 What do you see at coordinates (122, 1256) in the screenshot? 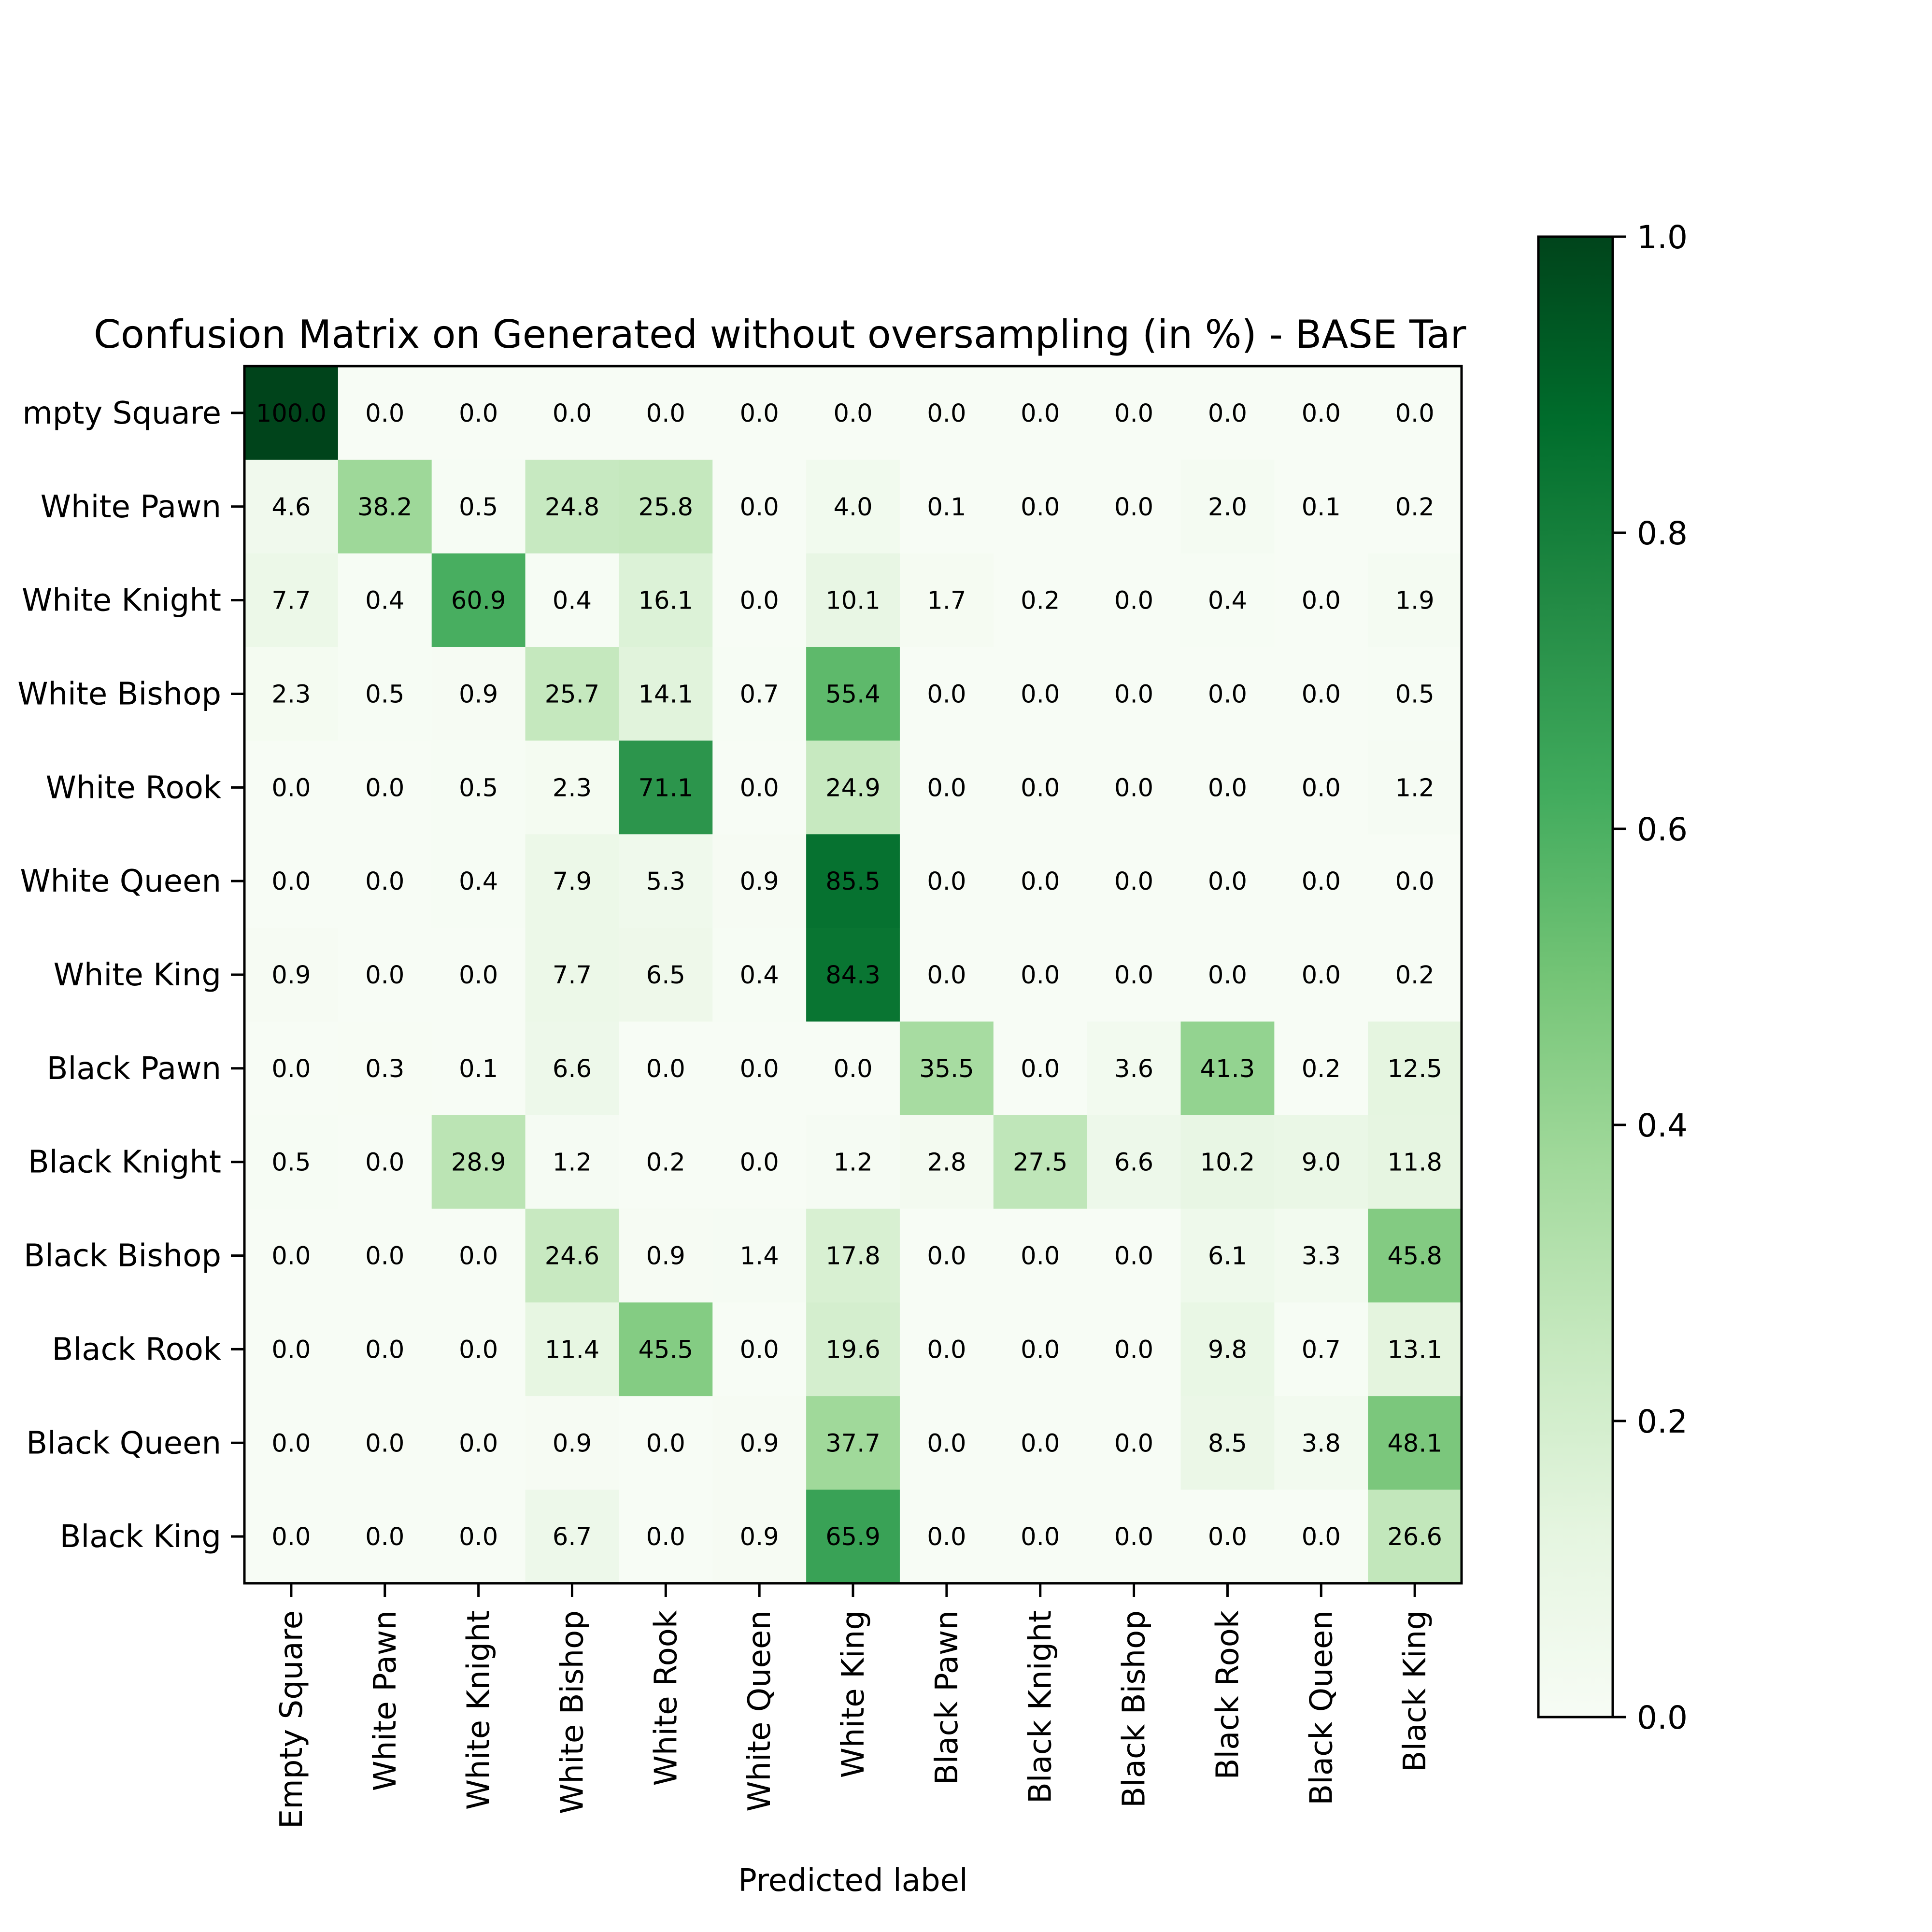
I see `y-tick-label: Black Bishop` at bounding box center [122, 1256].